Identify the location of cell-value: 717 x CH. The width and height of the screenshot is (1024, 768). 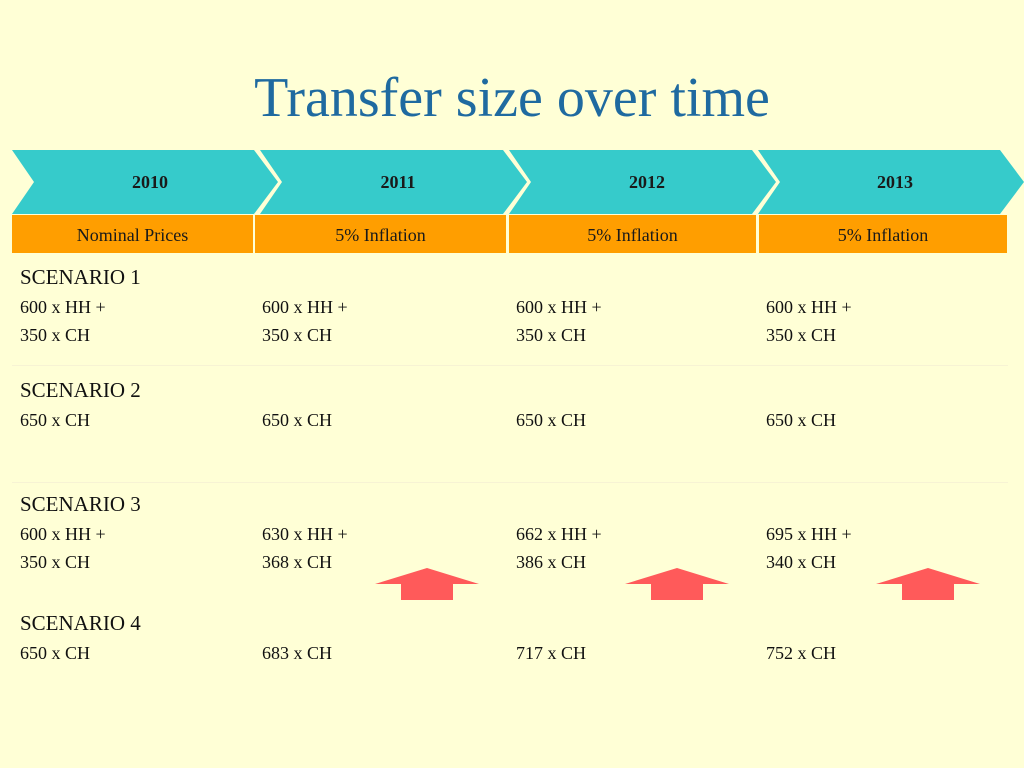
(551, 653).